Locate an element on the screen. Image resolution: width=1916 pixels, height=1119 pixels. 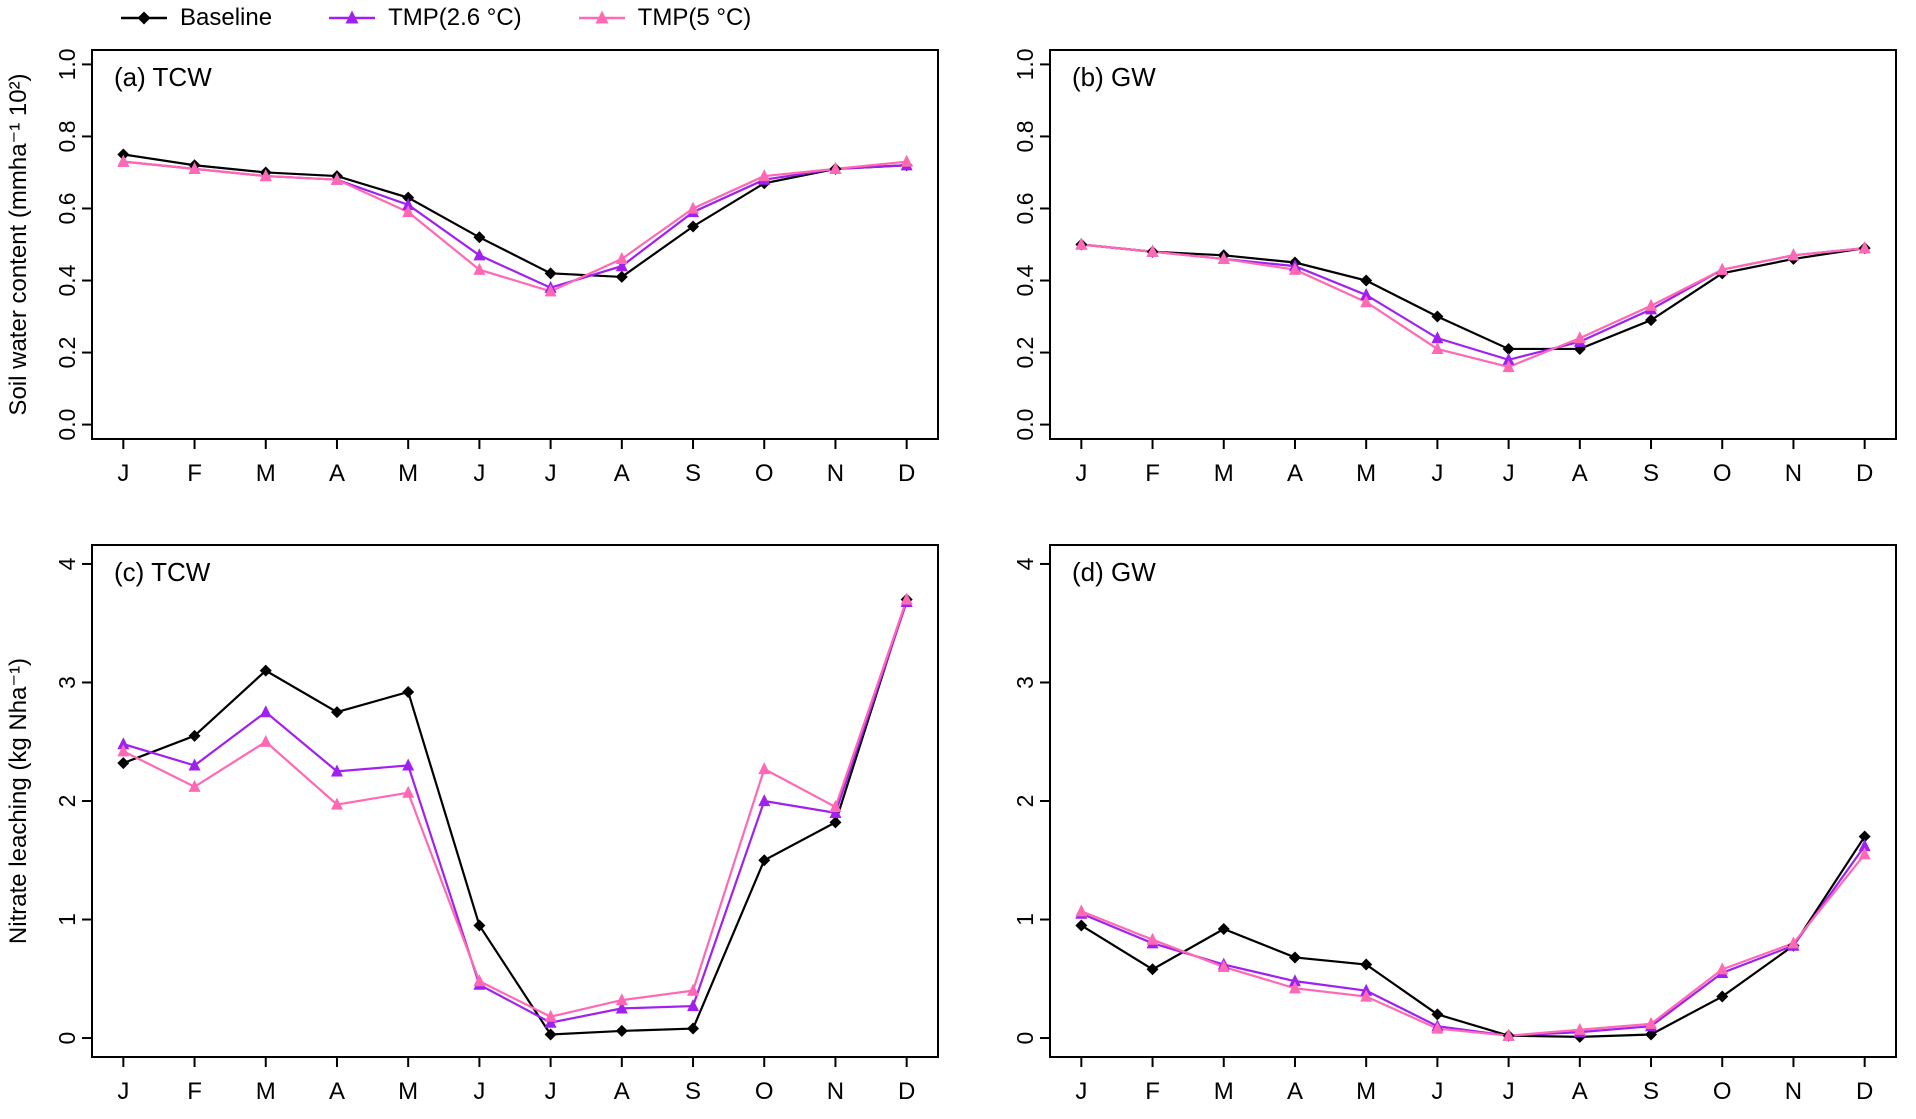
legend-label-baseline: Baseline is located at coordinates (226, 17).